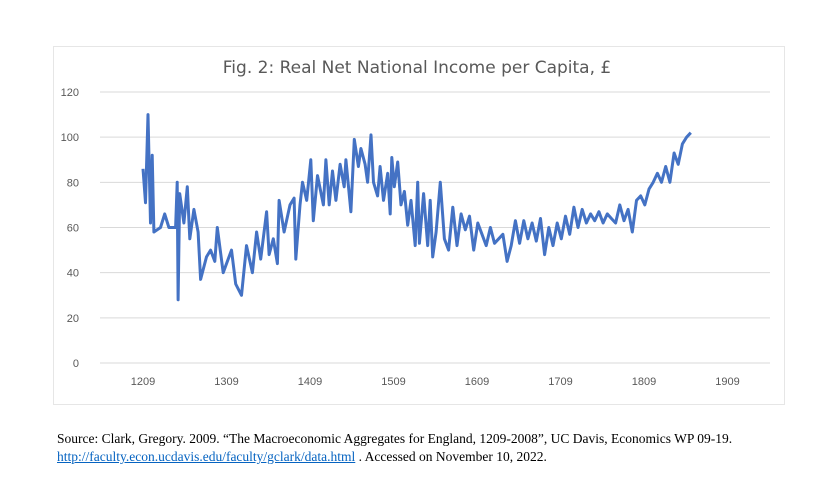 Image resolution: width=835 pixels, height=498 pixels. I want to click on x-tick-label: 1809, so click(644, 382).